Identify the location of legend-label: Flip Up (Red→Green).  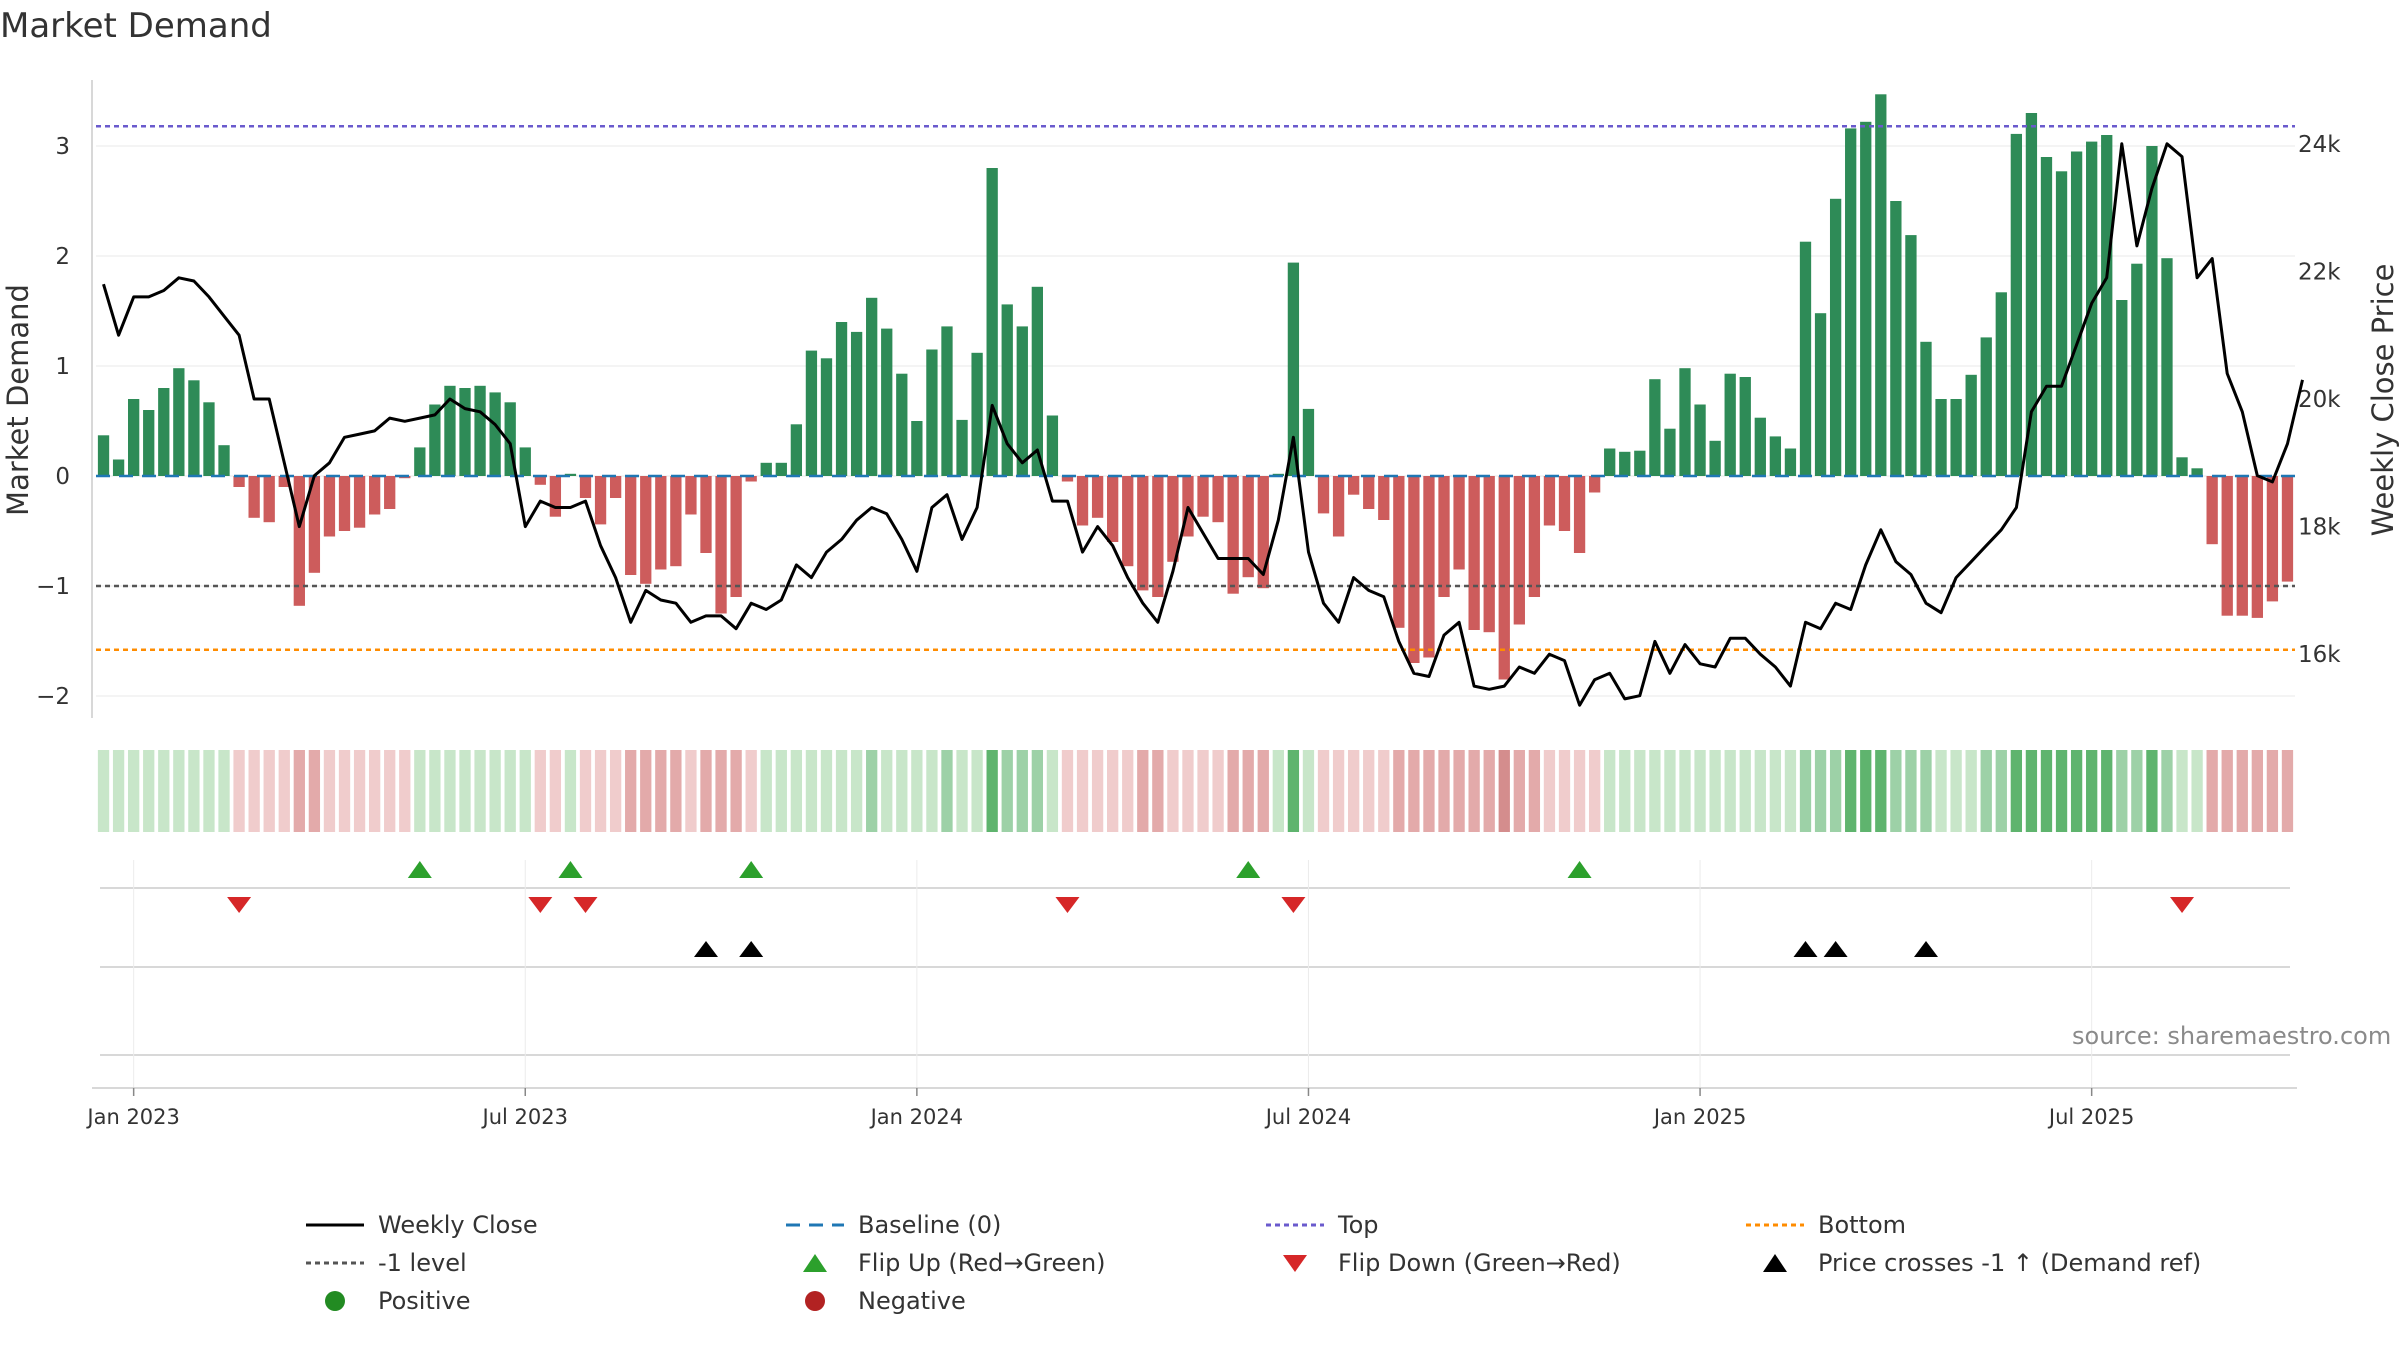
(982, 1263).